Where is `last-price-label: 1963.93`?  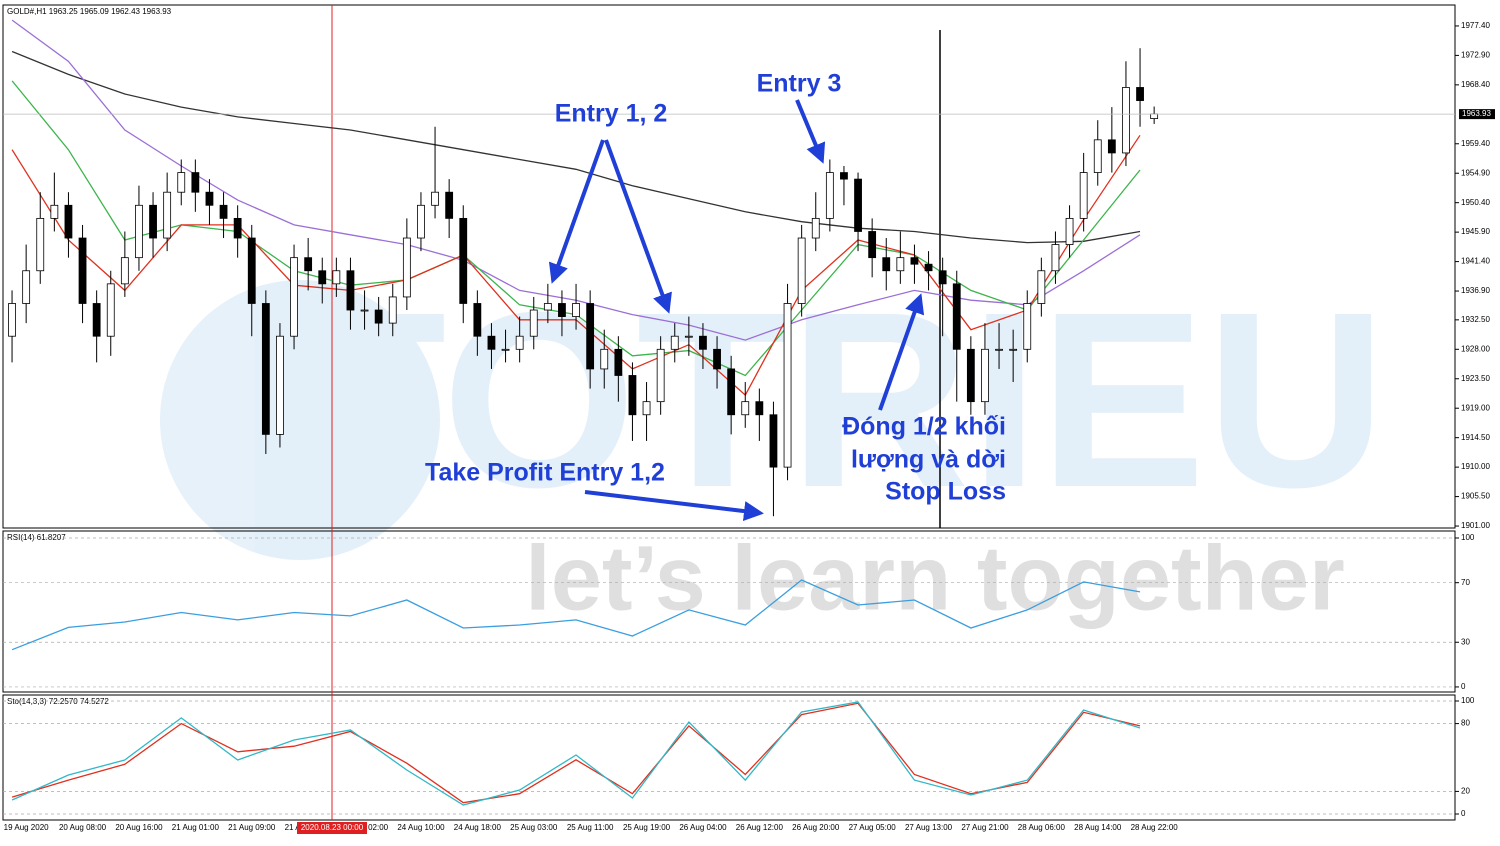
last-price-label: 1963.93 is located at coordinates (1476, 113).